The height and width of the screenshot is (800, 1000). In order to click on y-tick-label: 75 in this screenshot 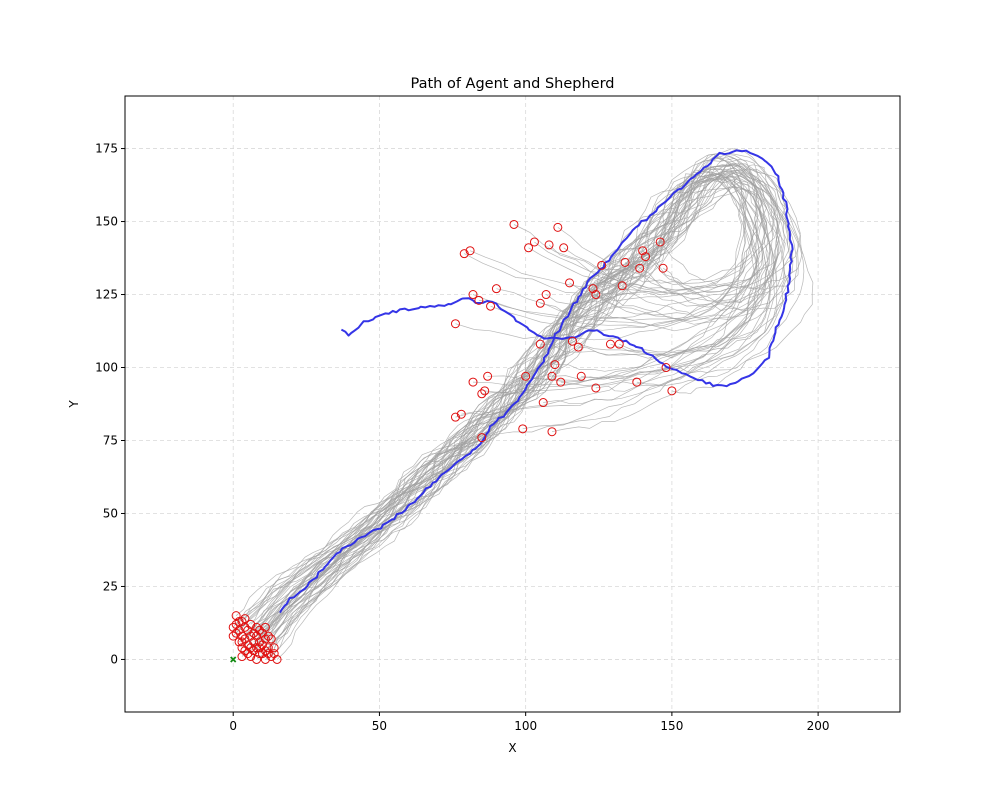, I will do `click(110, 440)`.